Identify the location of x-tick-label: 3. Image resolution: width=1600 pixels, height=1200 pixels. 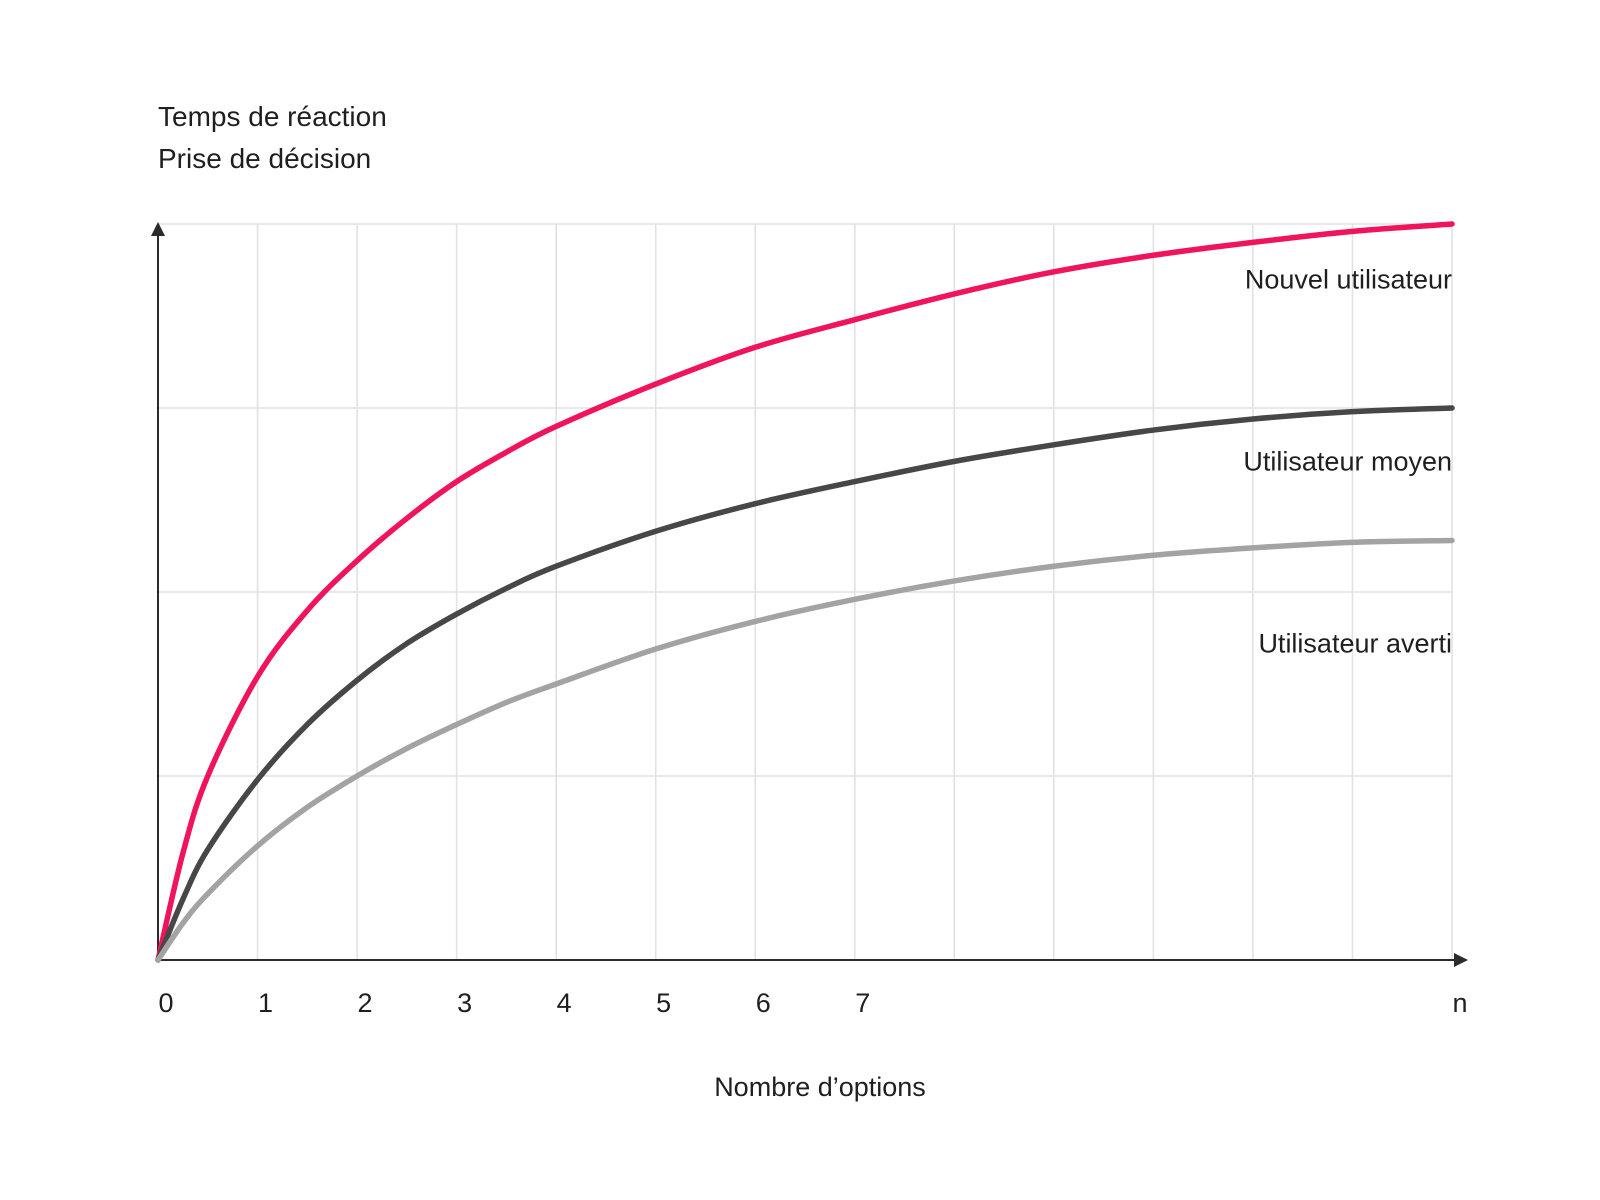
(464, 1003).